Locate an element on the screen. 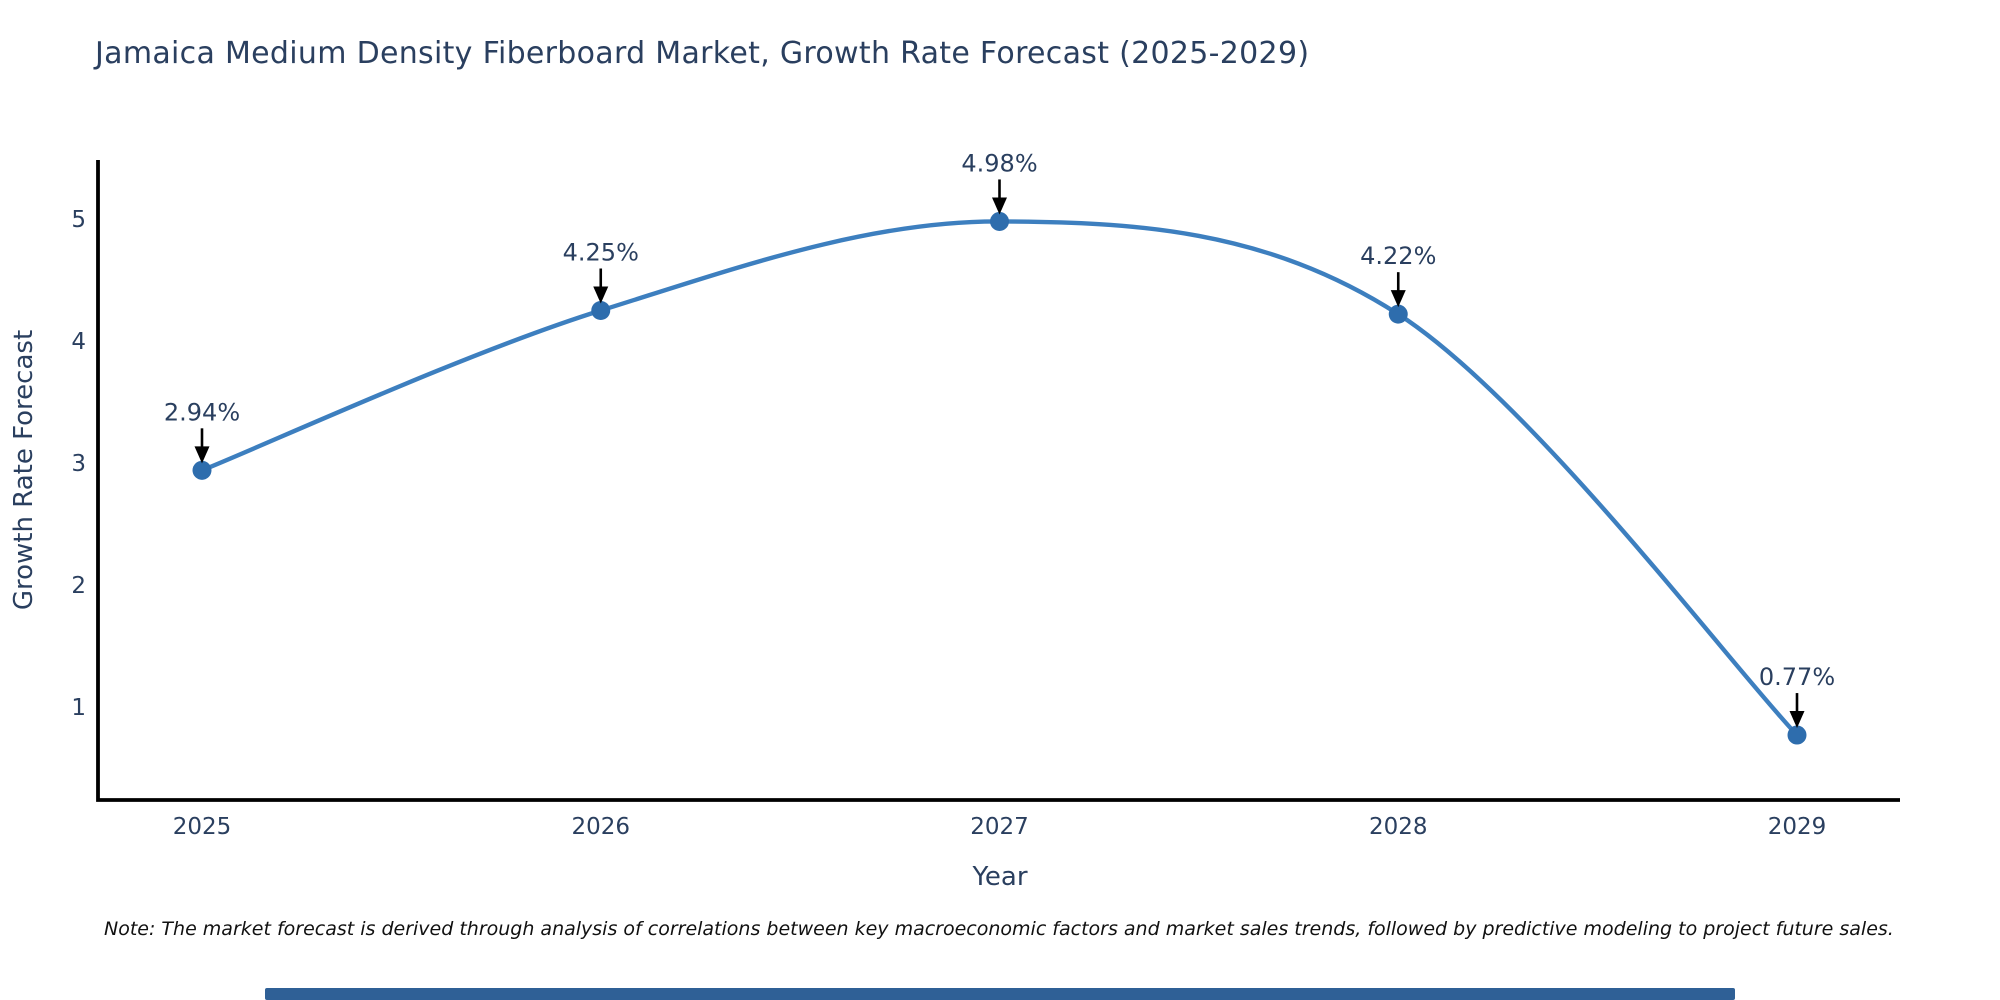 The height and width of the screenshot is (1000, 2000). y-tick-label: 1 is located at coordinates (78, 708).